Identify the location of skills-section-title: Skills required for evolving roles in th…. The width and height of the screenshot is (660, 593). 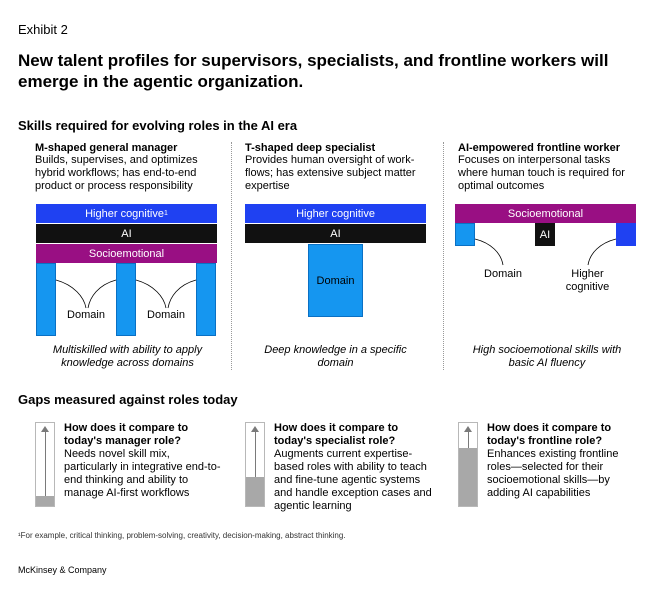
(158, 125).